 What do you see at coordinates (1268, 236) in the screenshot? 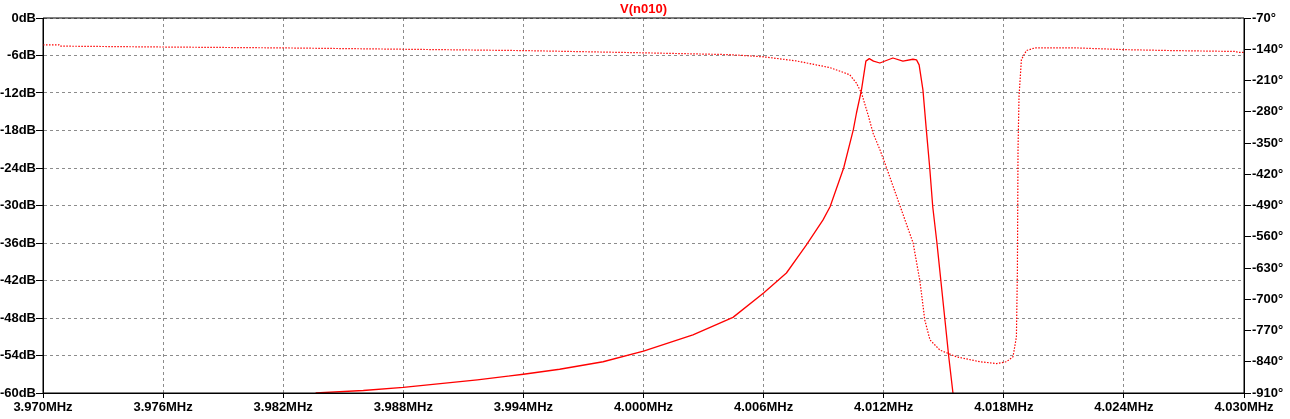
I see `y2-tick-label: -560°` at bounding box center [1268, 236].